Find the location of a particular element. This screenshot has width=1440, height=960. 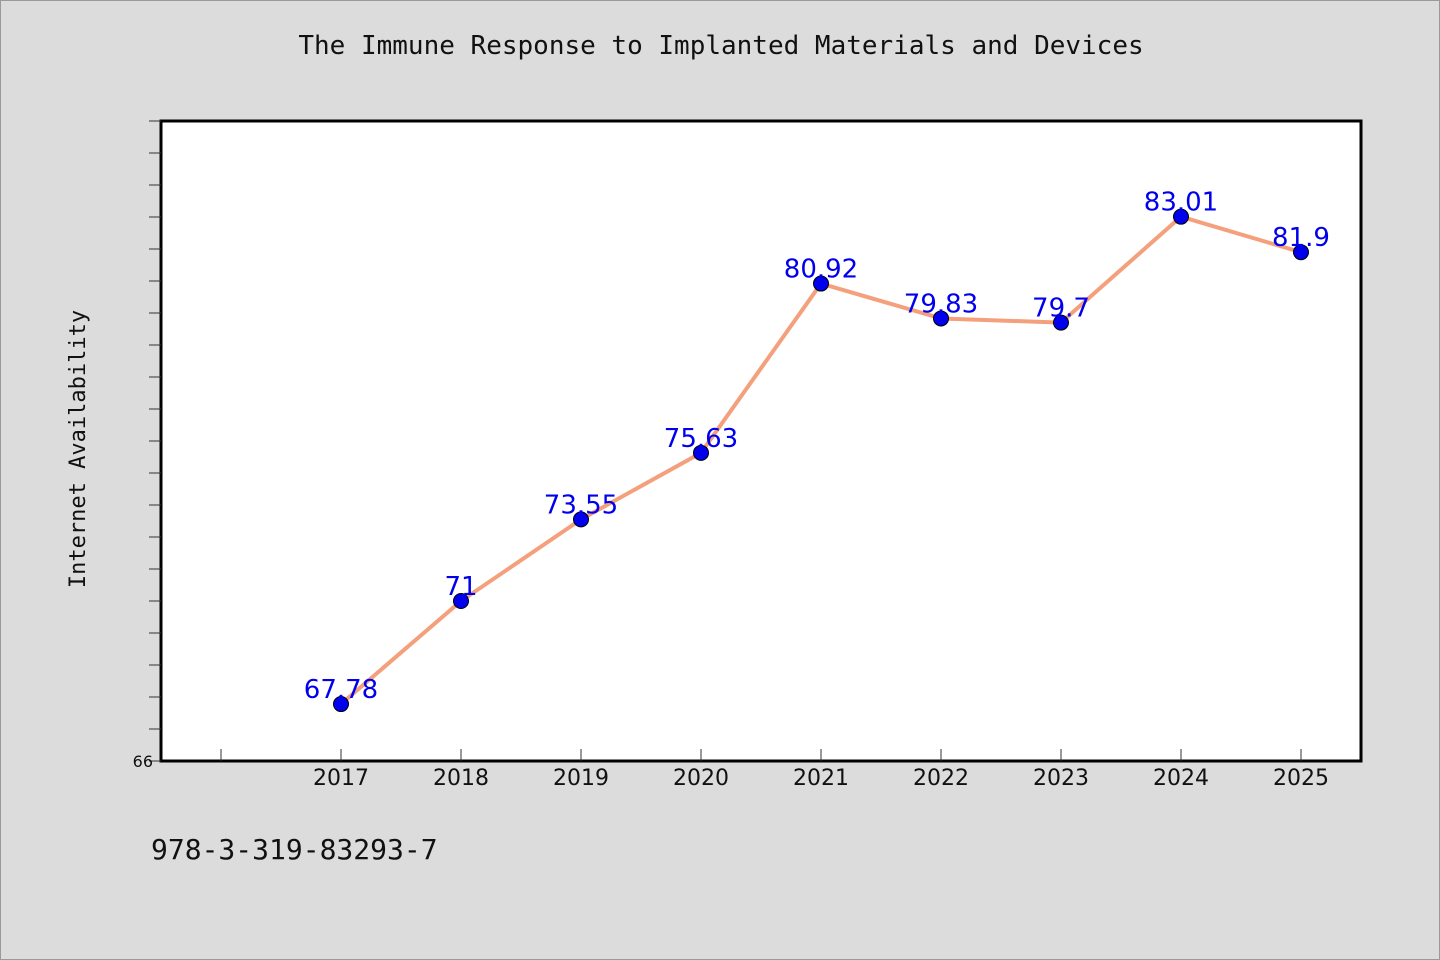

data-label: 75.63 is located at coordinates (701, 439).